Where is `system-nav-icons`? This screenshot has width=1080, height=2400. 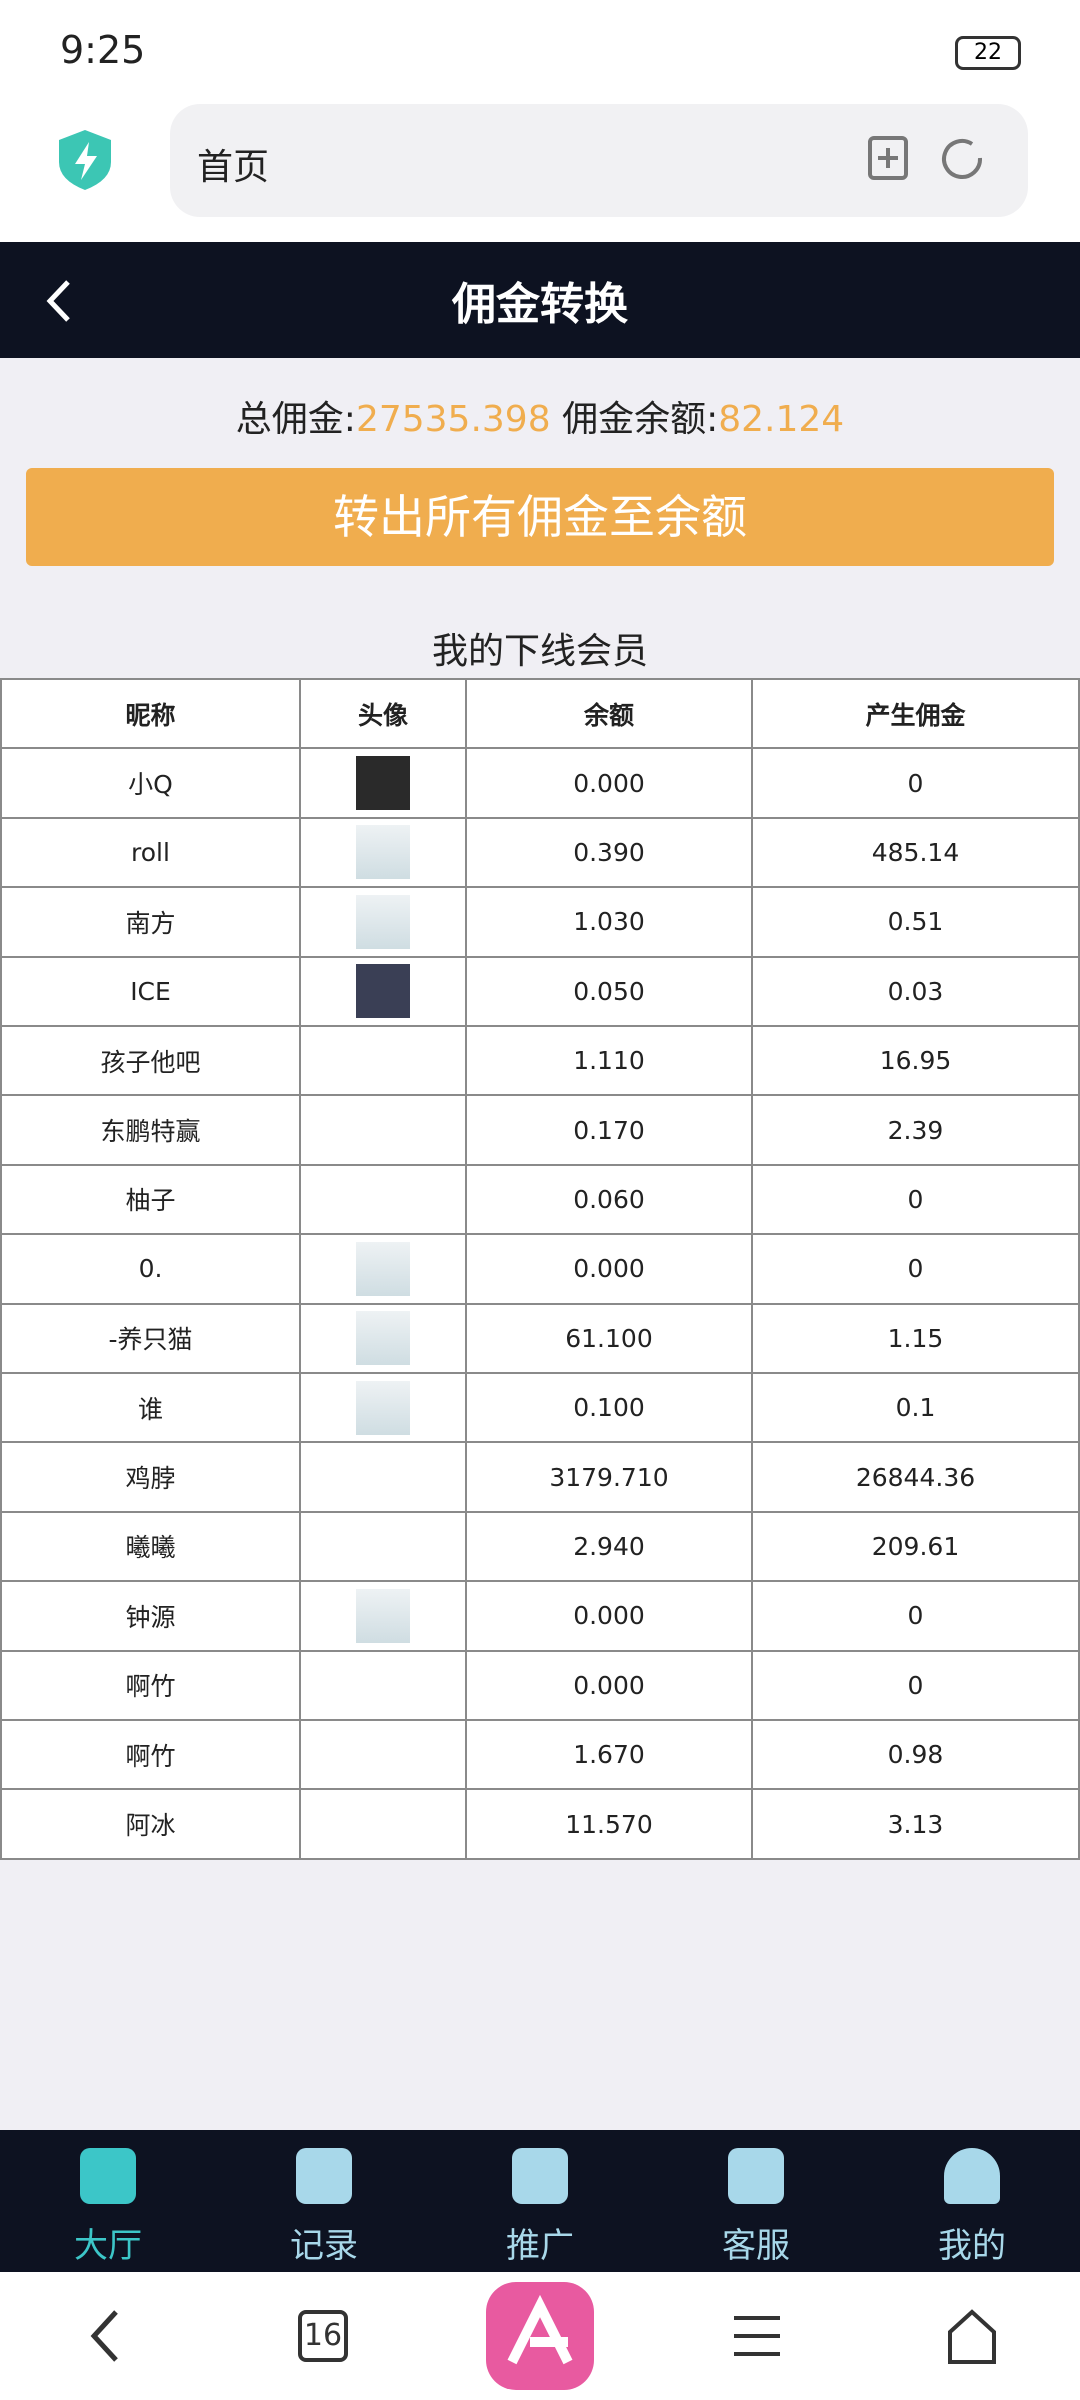 system-nav-icons is located at coordinates (540, 2336).